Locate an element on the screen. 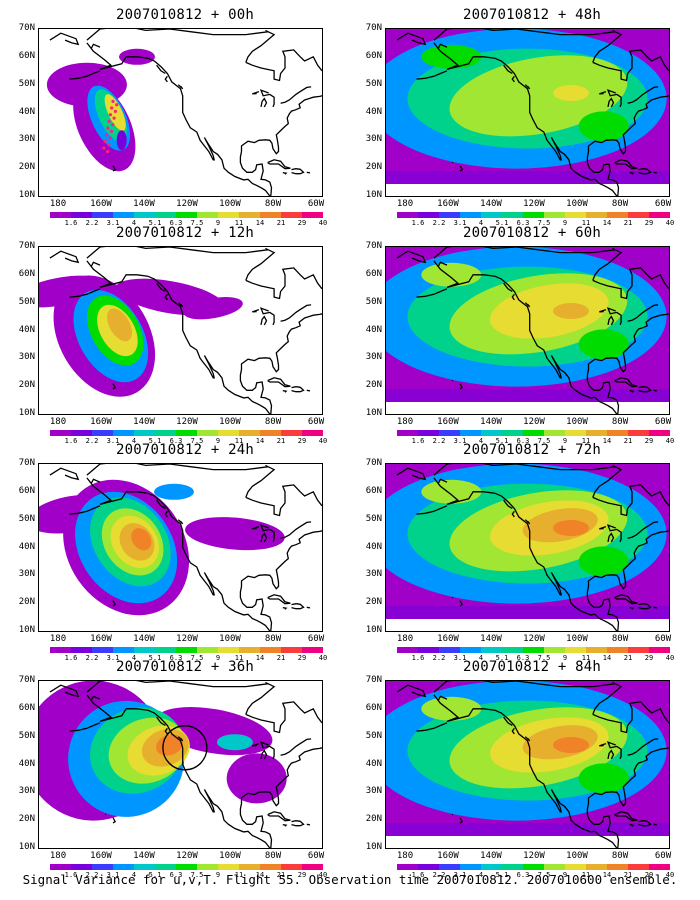 This screenshot has height=900, width=700. panel-title: 2007010812 + 00h is located at coordinates (185, 15).